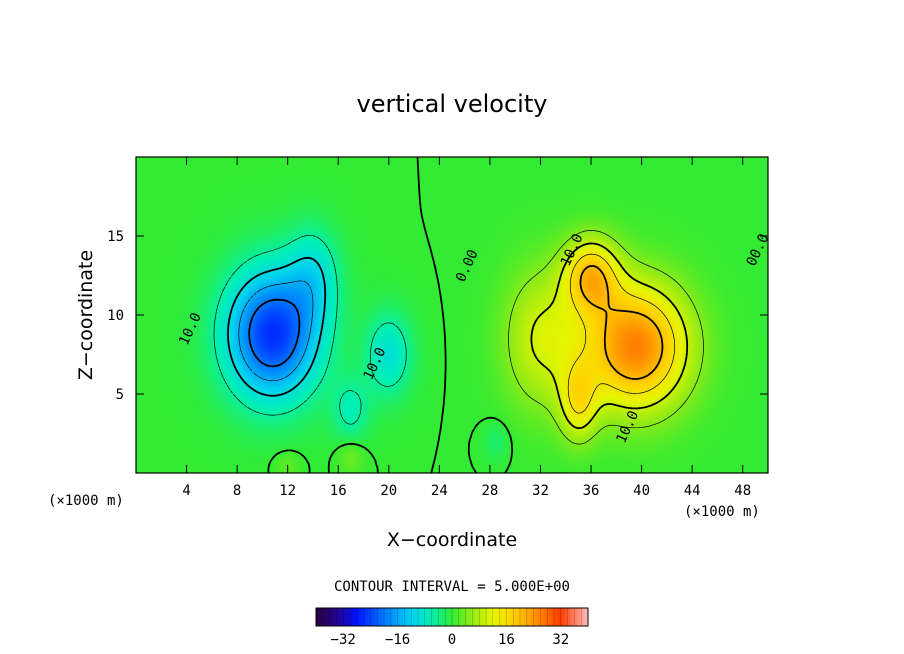 The image size is (904, 654). Describe the element at coordinates (237, 491) in the screenshot. I see `x-tick-label: 8` at that location.